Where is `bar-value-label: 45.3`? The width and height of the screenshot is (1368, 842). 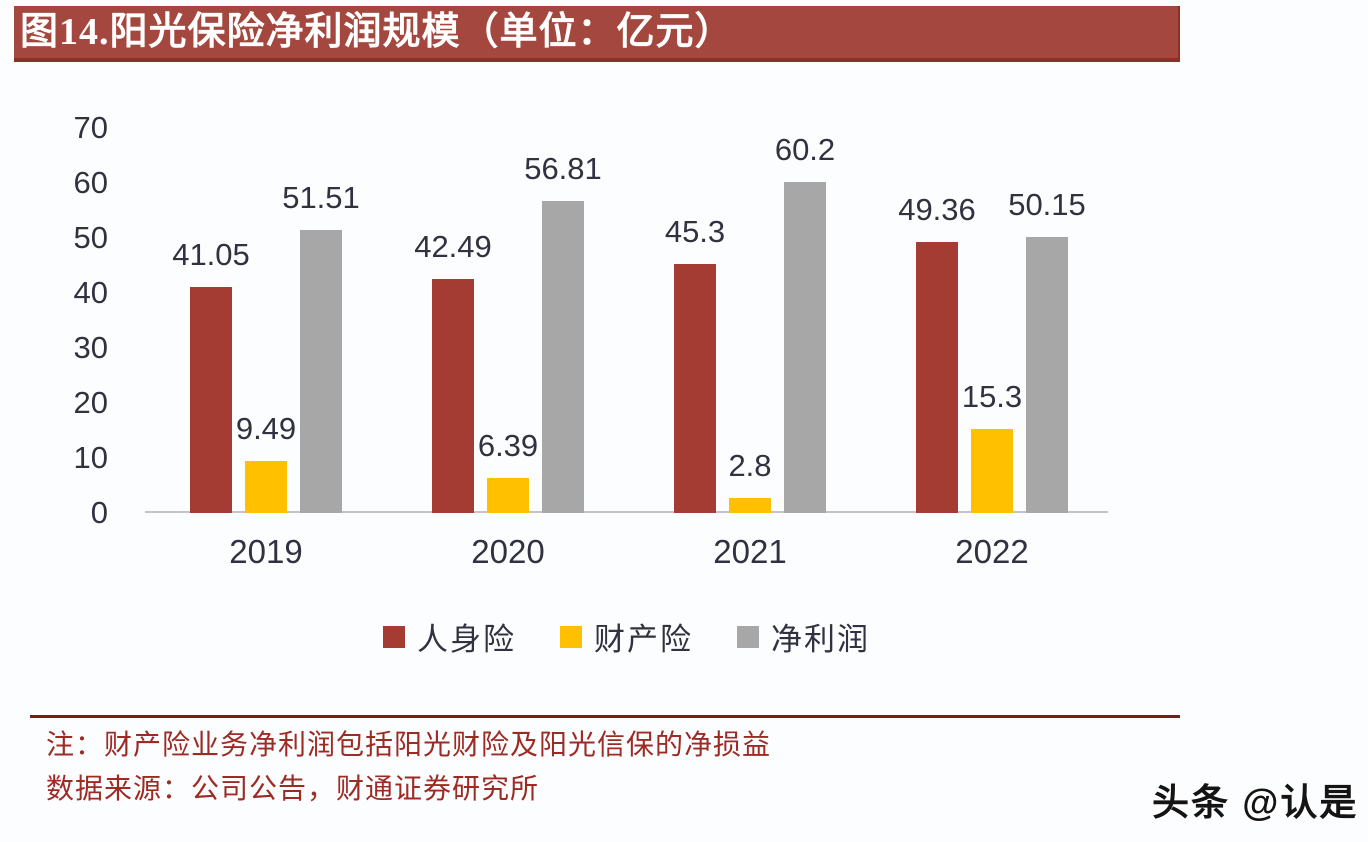 bar-value-label: 45.3 is located at coordinates (695, 231).